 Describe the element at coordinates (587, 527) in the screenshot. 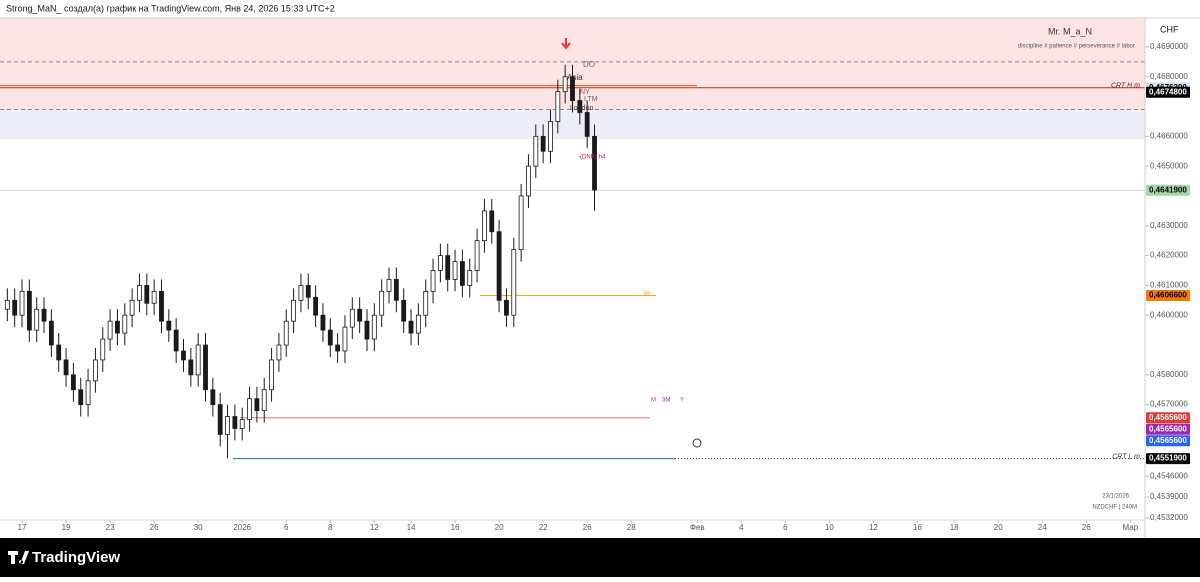

I see `x-tick-label: 26` at that location.